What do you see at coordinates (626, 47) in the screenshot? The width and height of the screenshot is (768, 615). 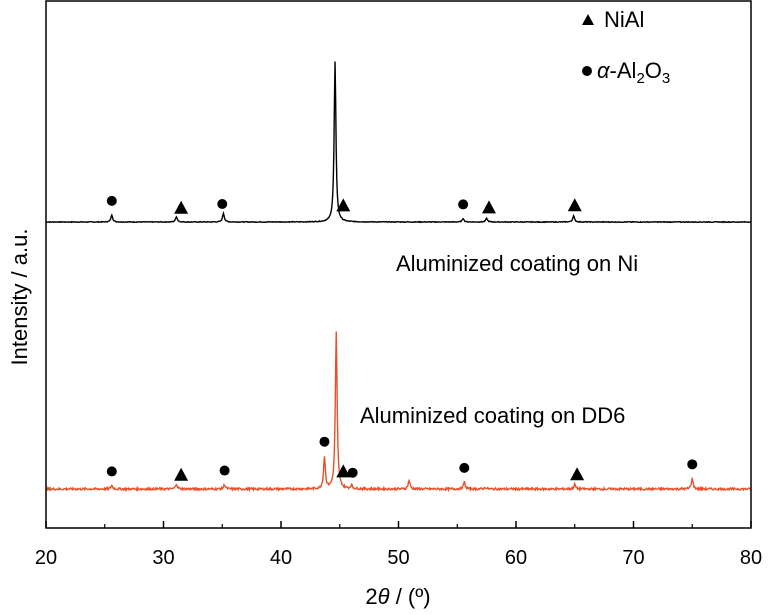 I see `legend: NiAl α-Al2O3` at bounding box center [626, 47].